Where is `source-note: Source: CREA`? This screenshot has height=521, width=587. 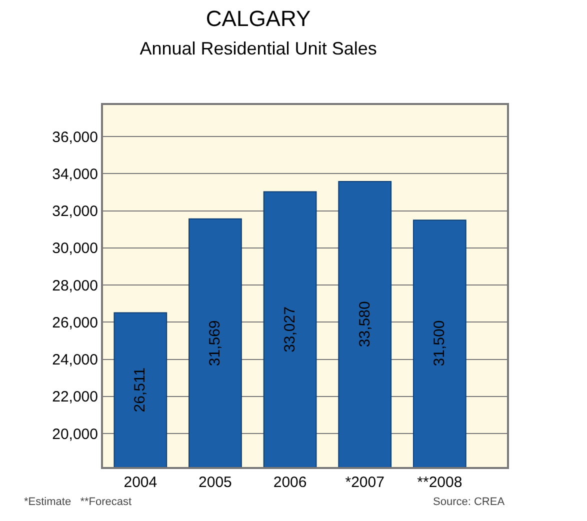 source-note: Source: CREA is located at coordinates (469, 502).